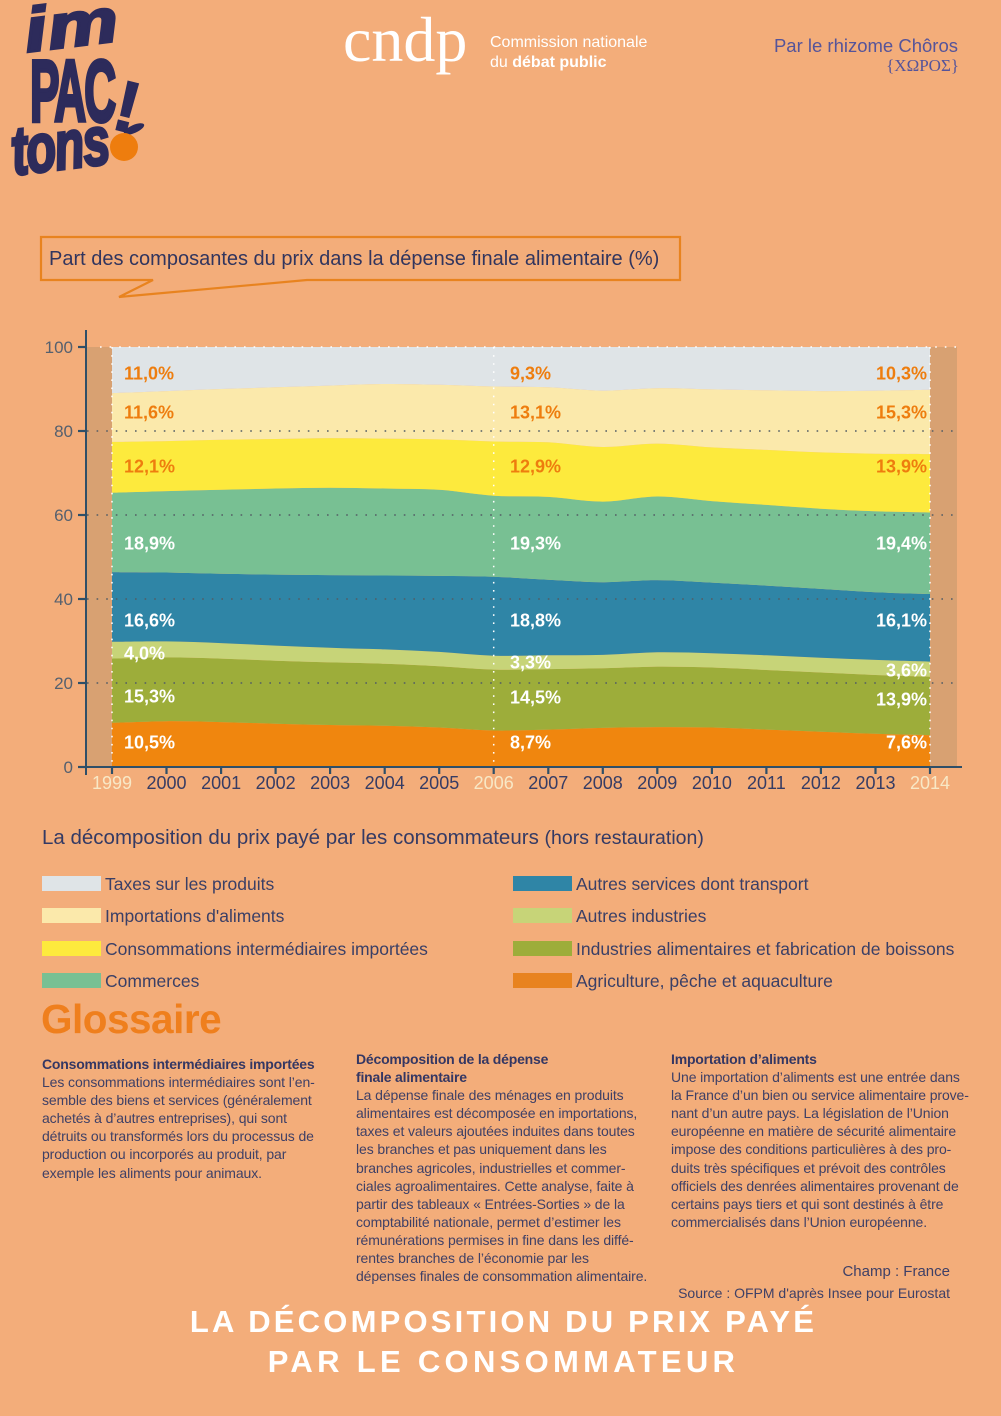 This screenshot has width=1001, height=1416. Describe the element at coordinates (530, 663) in the screenshot. I see `svg-text: 3,3%` at that location.